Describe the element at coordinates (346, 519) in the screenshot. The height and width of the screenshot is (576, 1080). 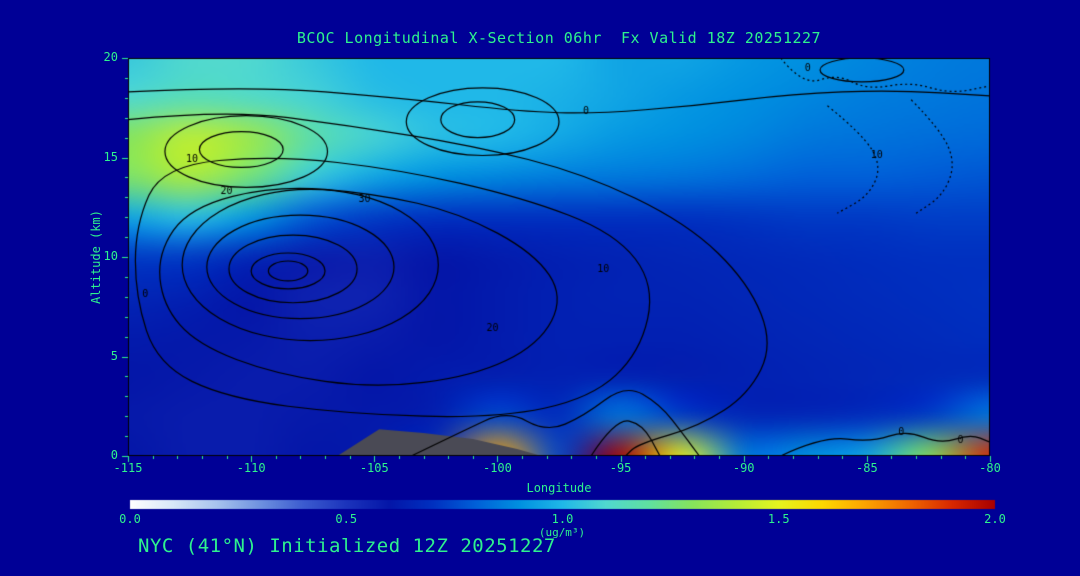
I see `colorbar-tick-label: 0.5` at that location.